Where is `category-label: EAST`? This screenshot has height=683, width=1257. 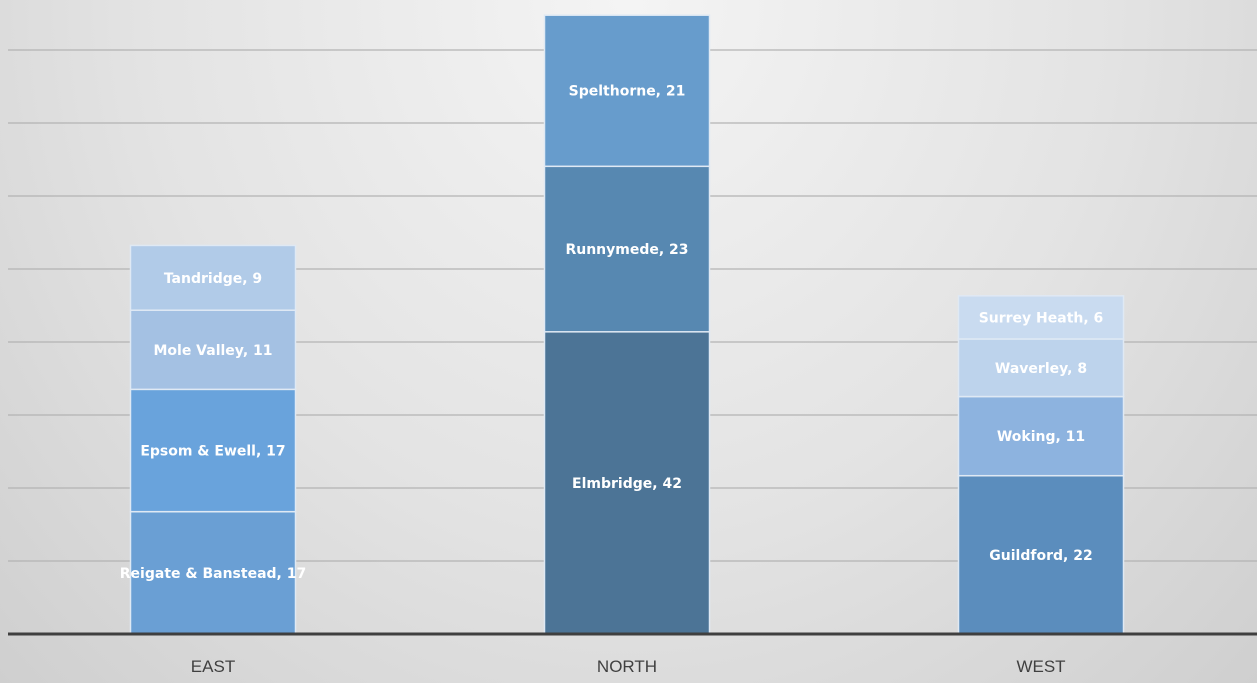 category-label: EAST is located at coordinates (213, 666).